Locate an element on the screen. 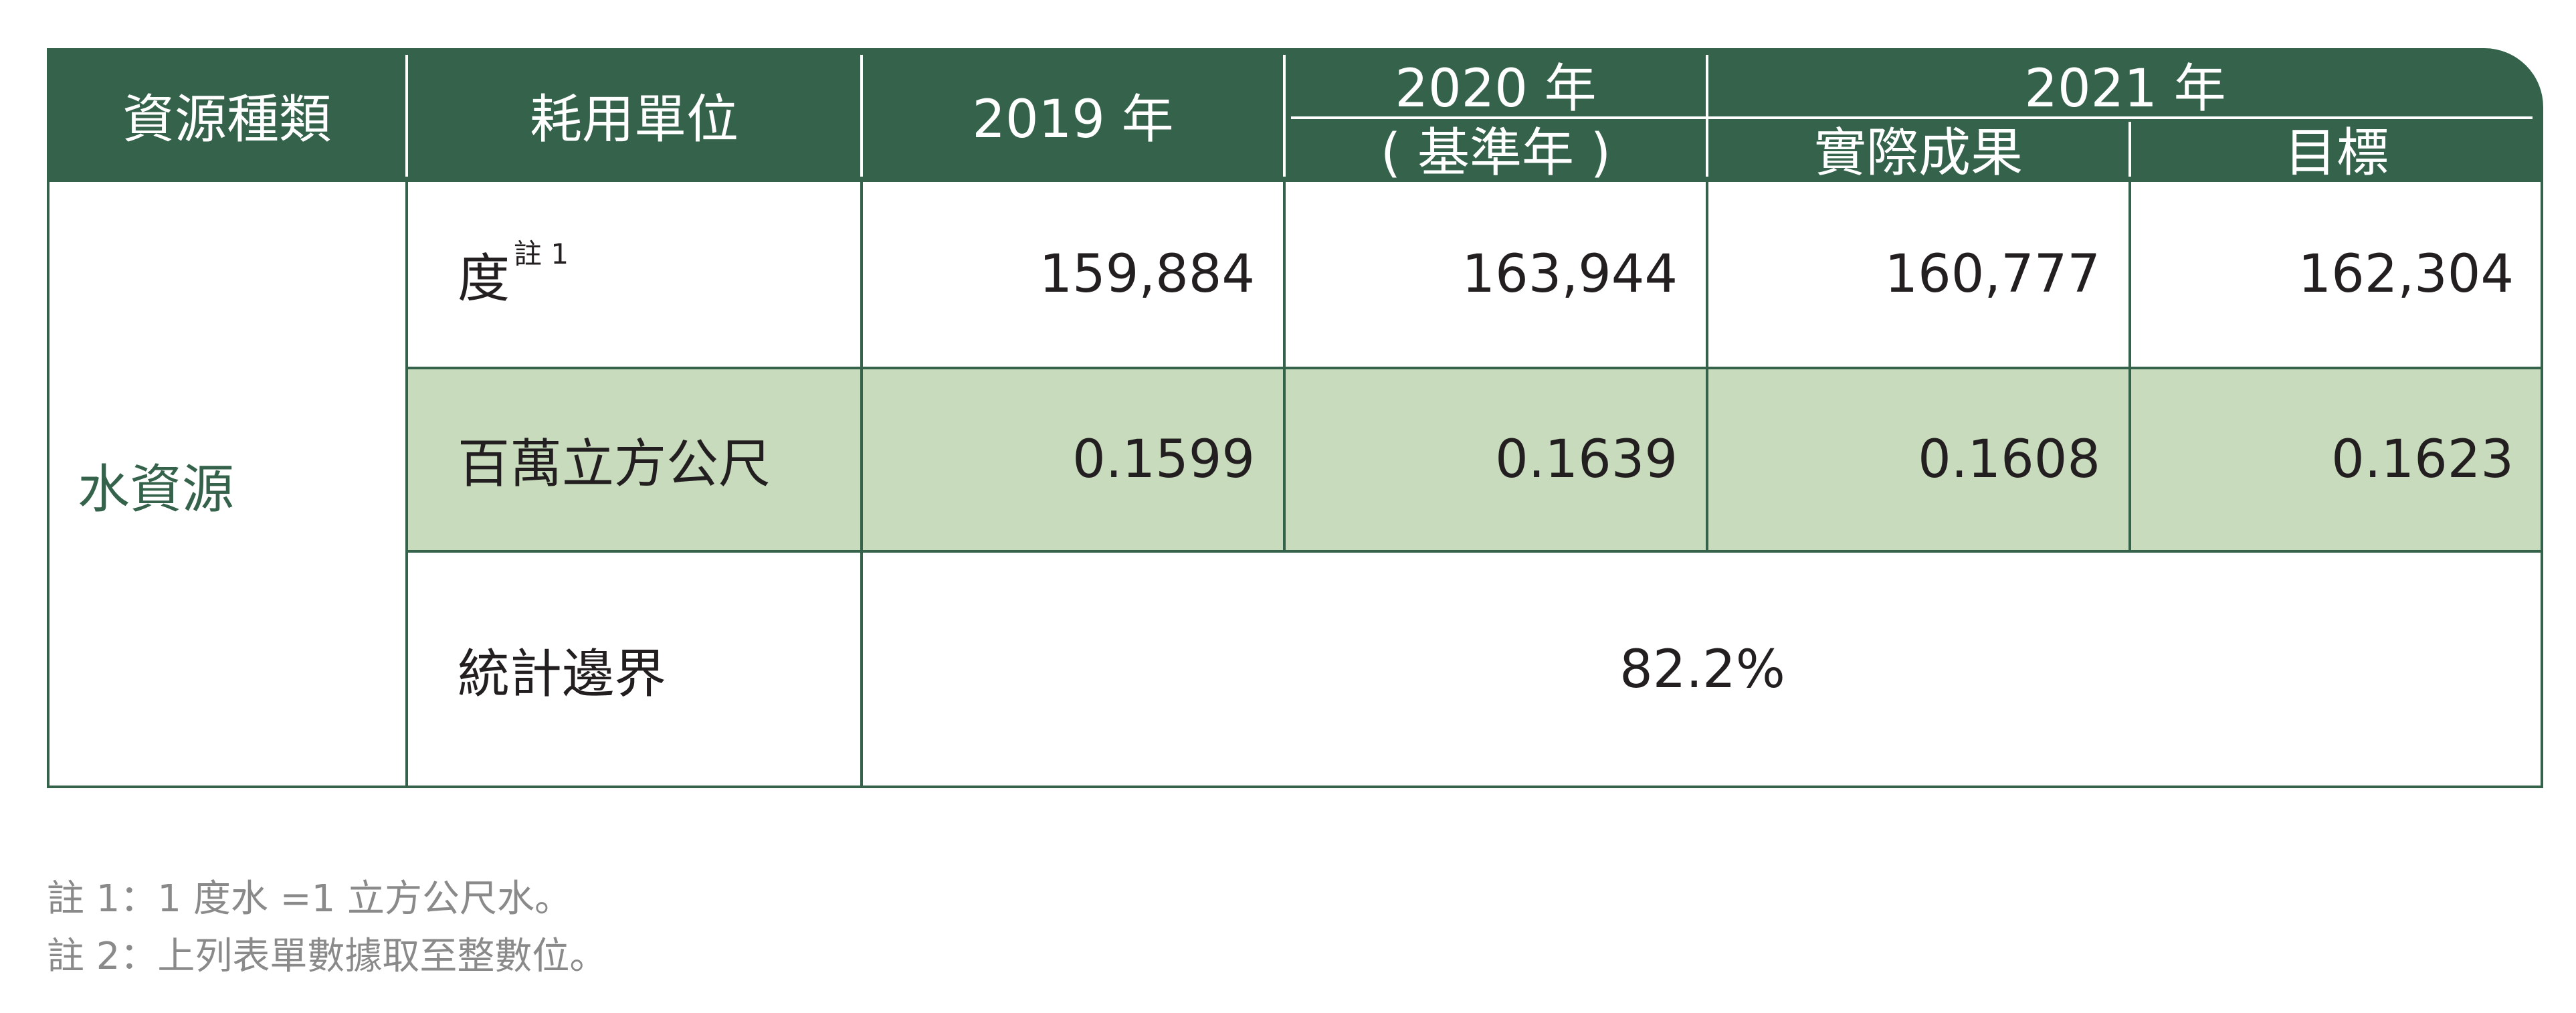  header-2021-target: 目標 is located at coordinates (2336, 153).